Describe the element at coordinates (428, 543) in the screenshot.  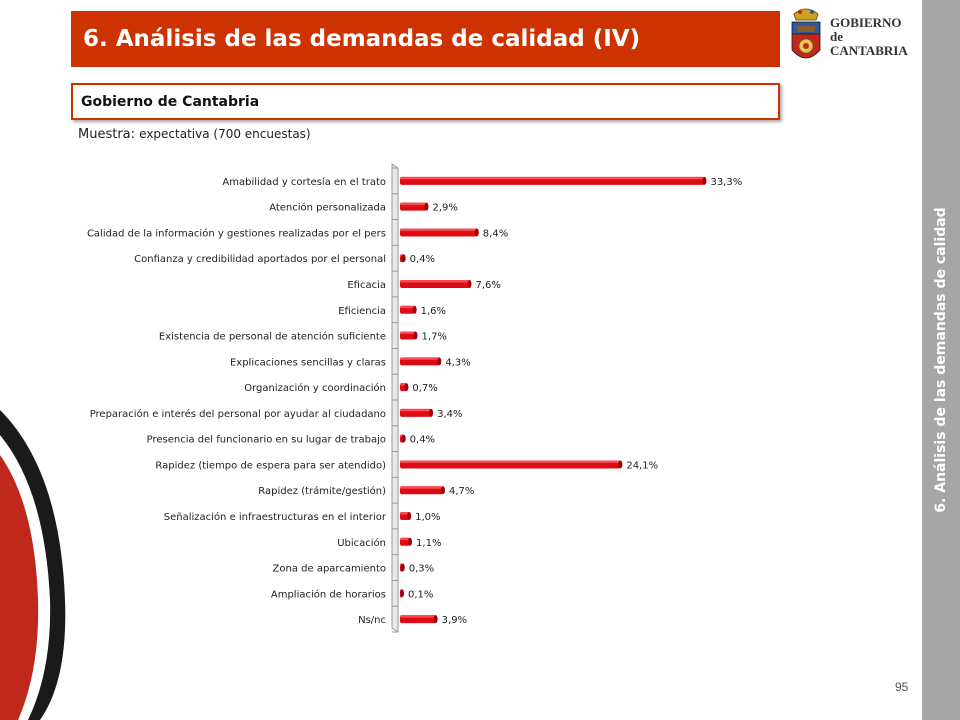
I see `data-label: 1,1%` at that location.